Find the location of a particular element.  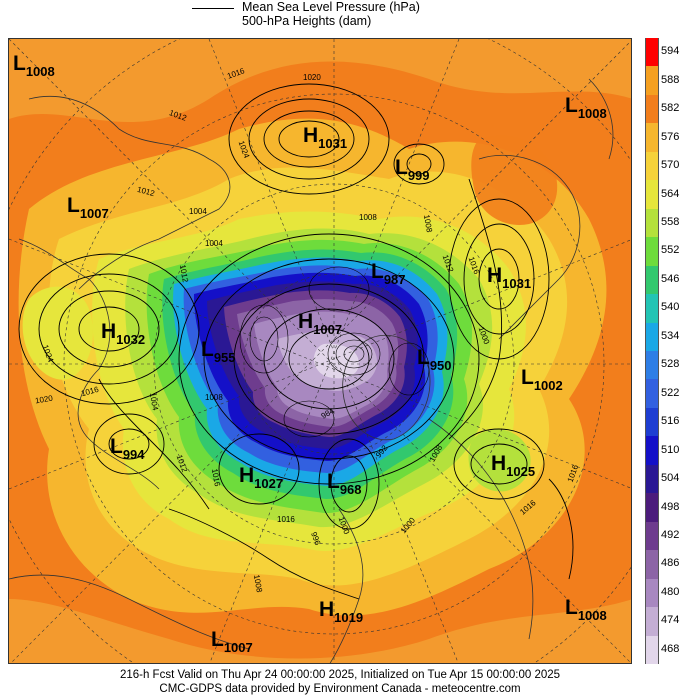

coastline-europe is located at coordinates (89, 364).